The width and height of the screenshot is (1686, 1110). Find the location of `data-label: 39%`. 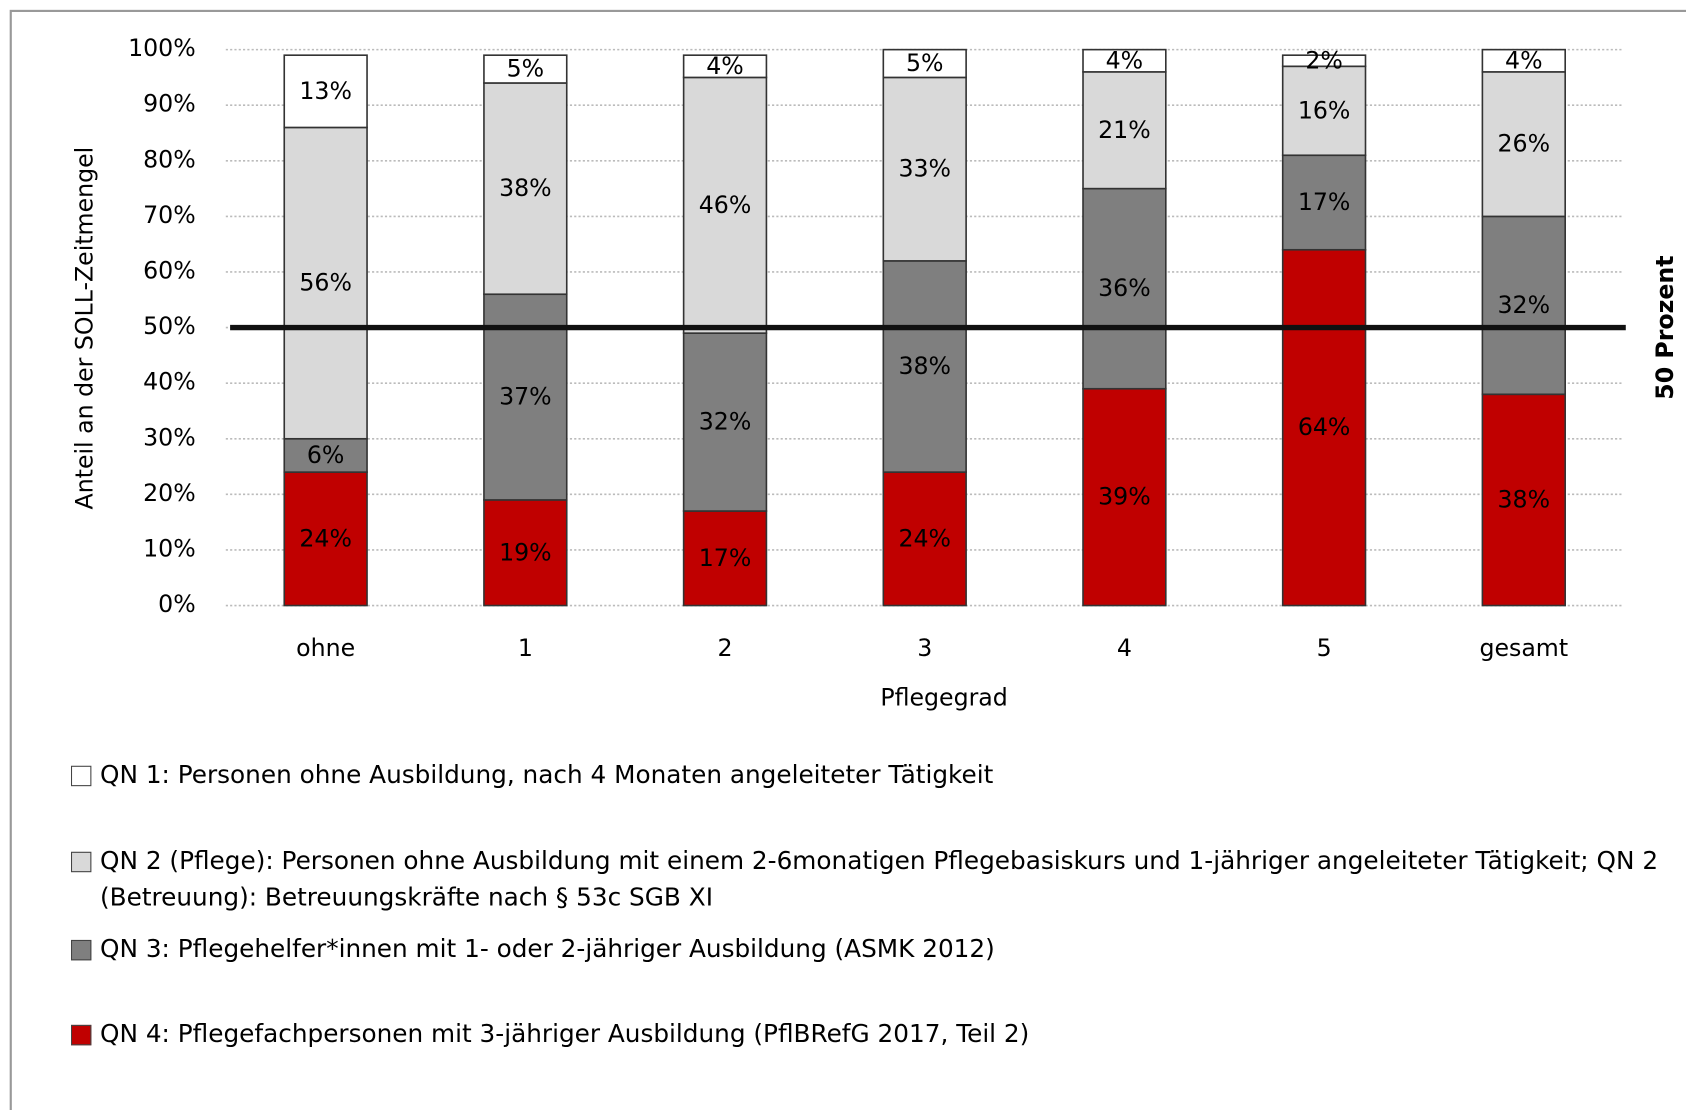

data-label: 39% is located at coordinates (1124, 497).